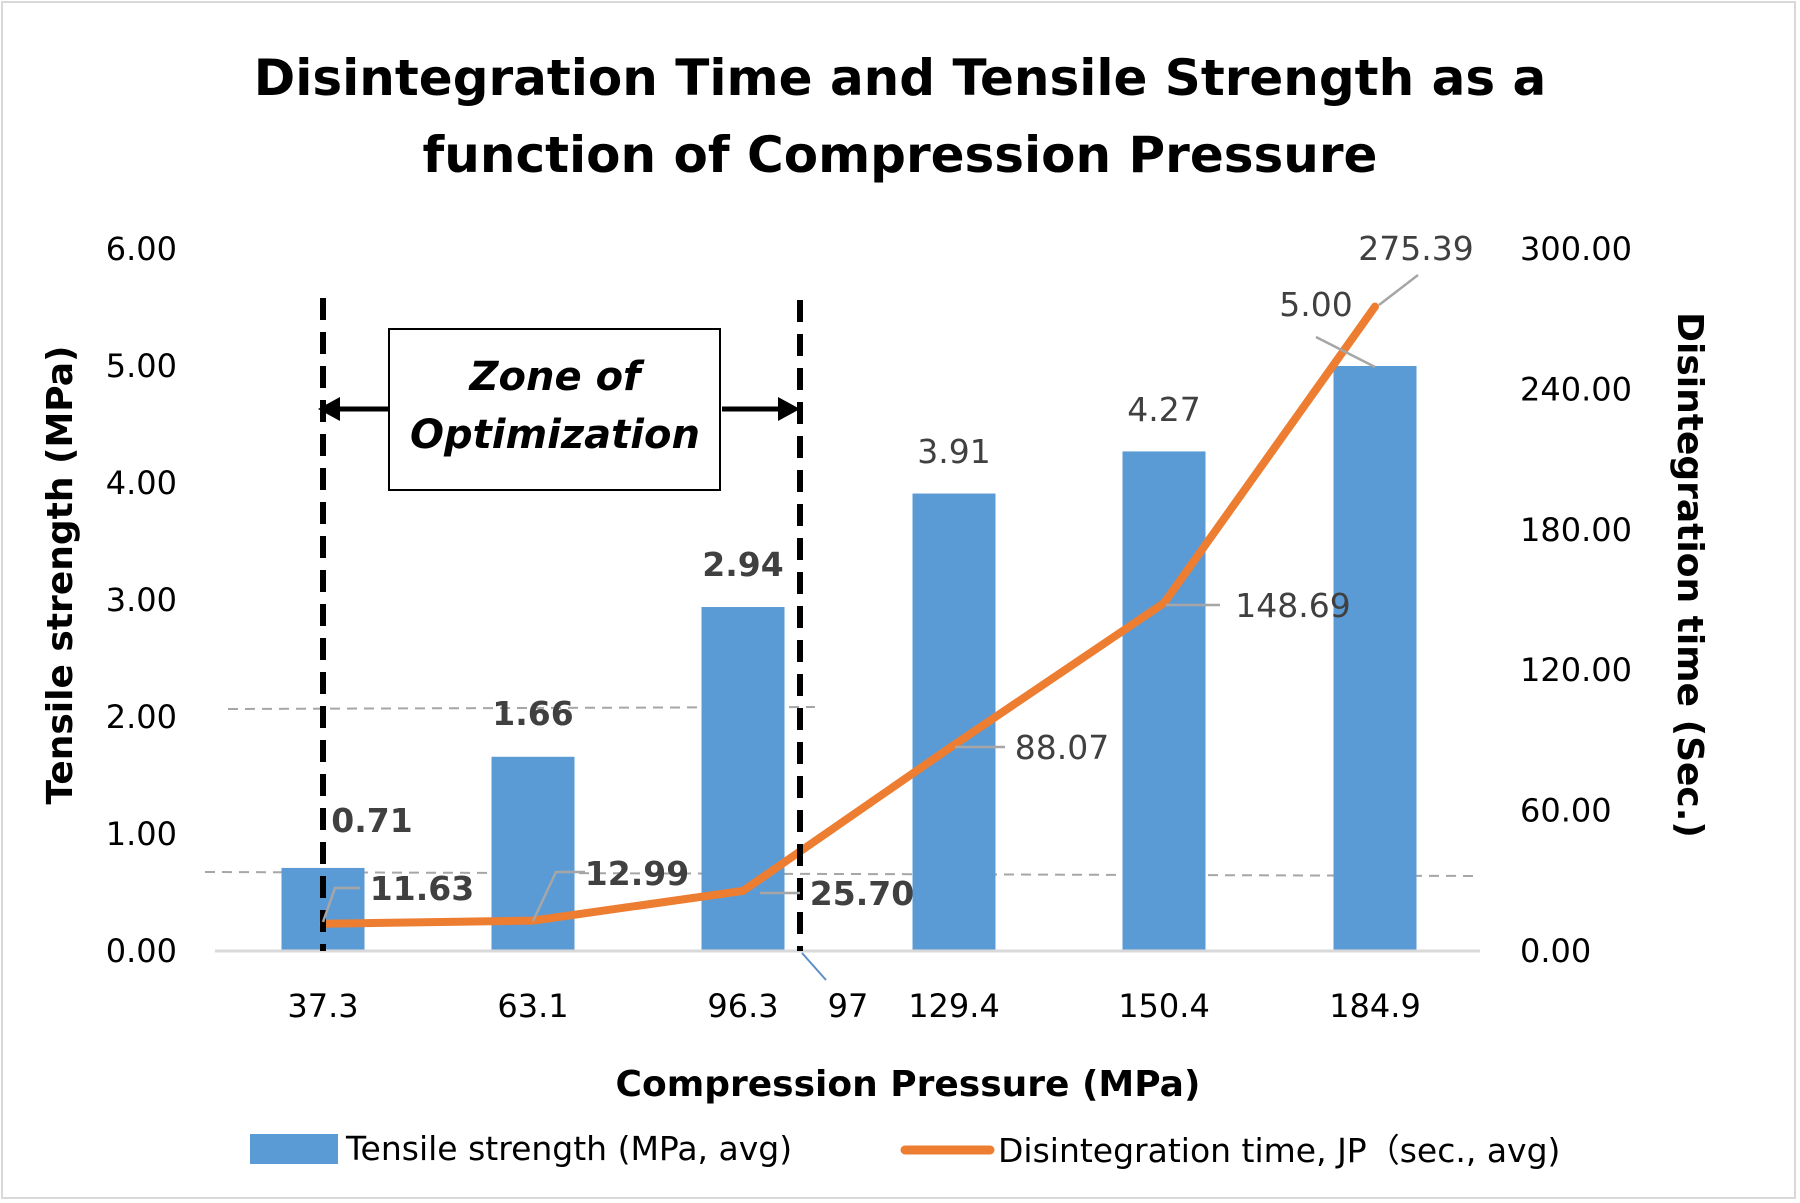 The width and height of the screenshot is (1800, 1203). Describe the element at coordinates (908, 1084) in the screenshot. I see `x-axis-label: Compression Pressure (MPa)` at that location.